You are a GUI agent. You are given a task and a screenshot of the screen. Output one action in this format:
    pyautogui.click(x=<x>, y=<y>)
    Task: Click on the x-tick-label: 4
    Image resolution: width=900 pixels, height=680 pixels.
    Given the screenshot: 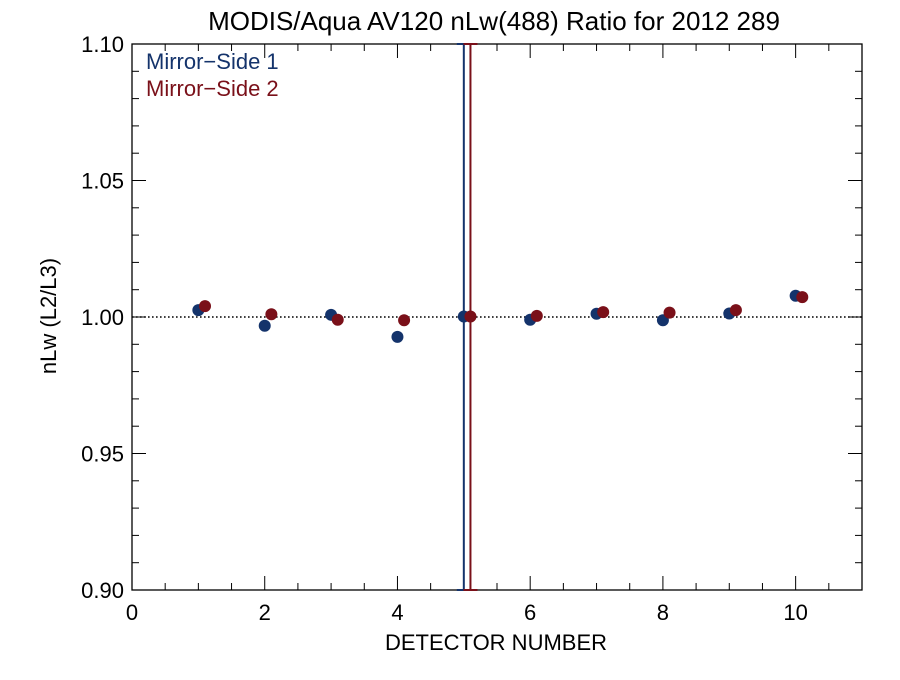 What is the action you would take?
    pyautogui.click(x=397, y=612)
    